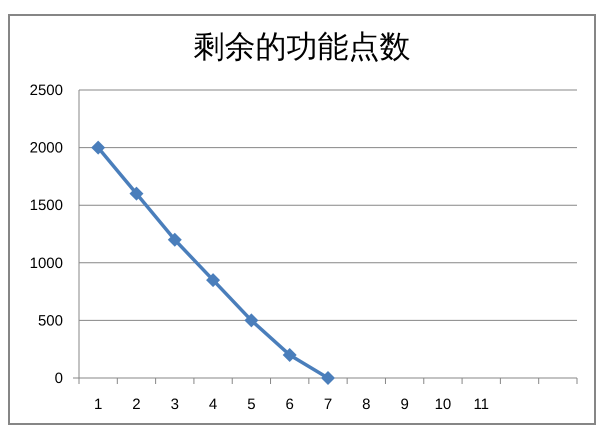  Describe the element at coordinates (443, 404) in the screenshot. I see `x-tick-label: 10` at that location.